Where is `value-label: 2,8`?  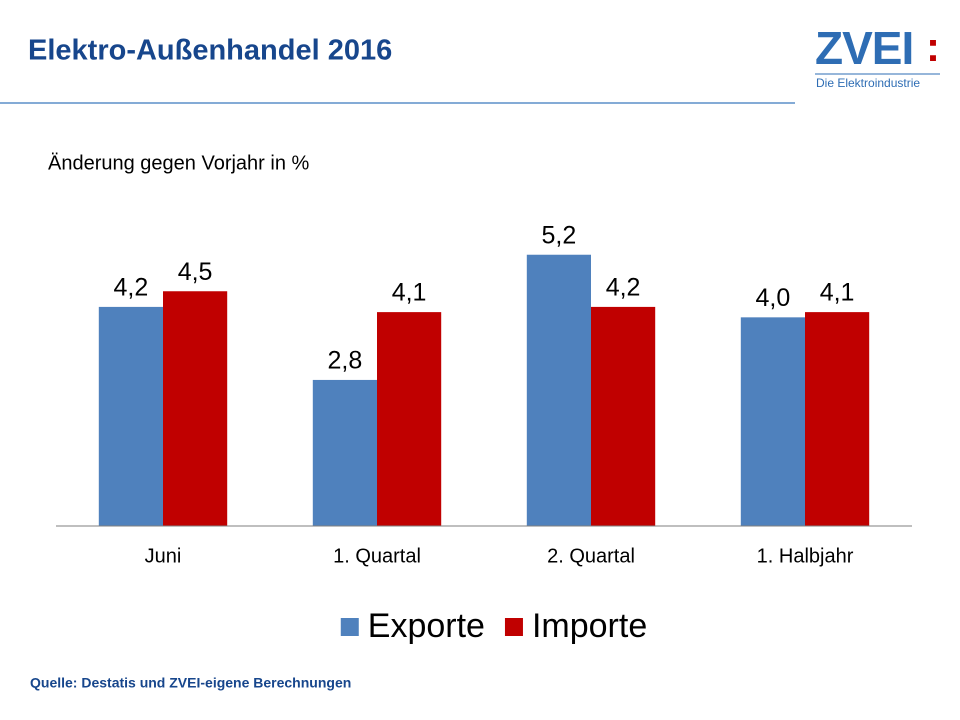 value-label: 2,8 is located at coordinates (345, 361).